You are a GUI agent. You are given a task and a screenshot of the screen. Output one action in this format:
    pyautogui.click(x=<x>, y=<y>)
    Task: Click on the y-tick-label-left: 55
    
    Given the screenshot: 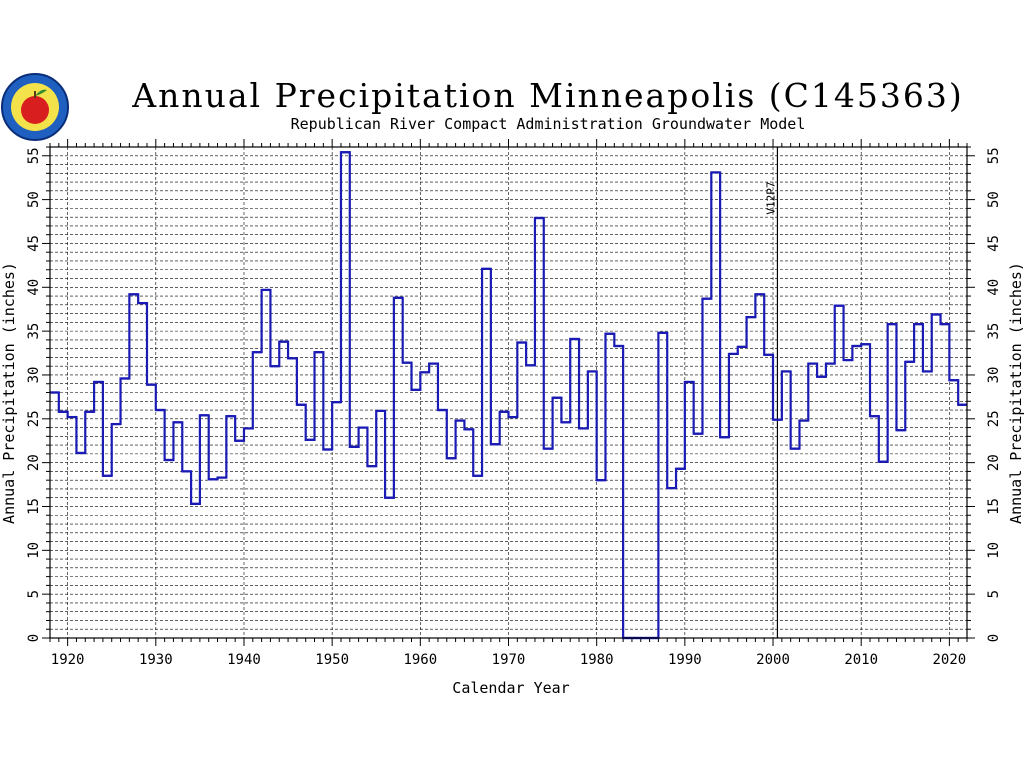 What is the action you would take?
    pyautogui.click(x=34, y=155)
    